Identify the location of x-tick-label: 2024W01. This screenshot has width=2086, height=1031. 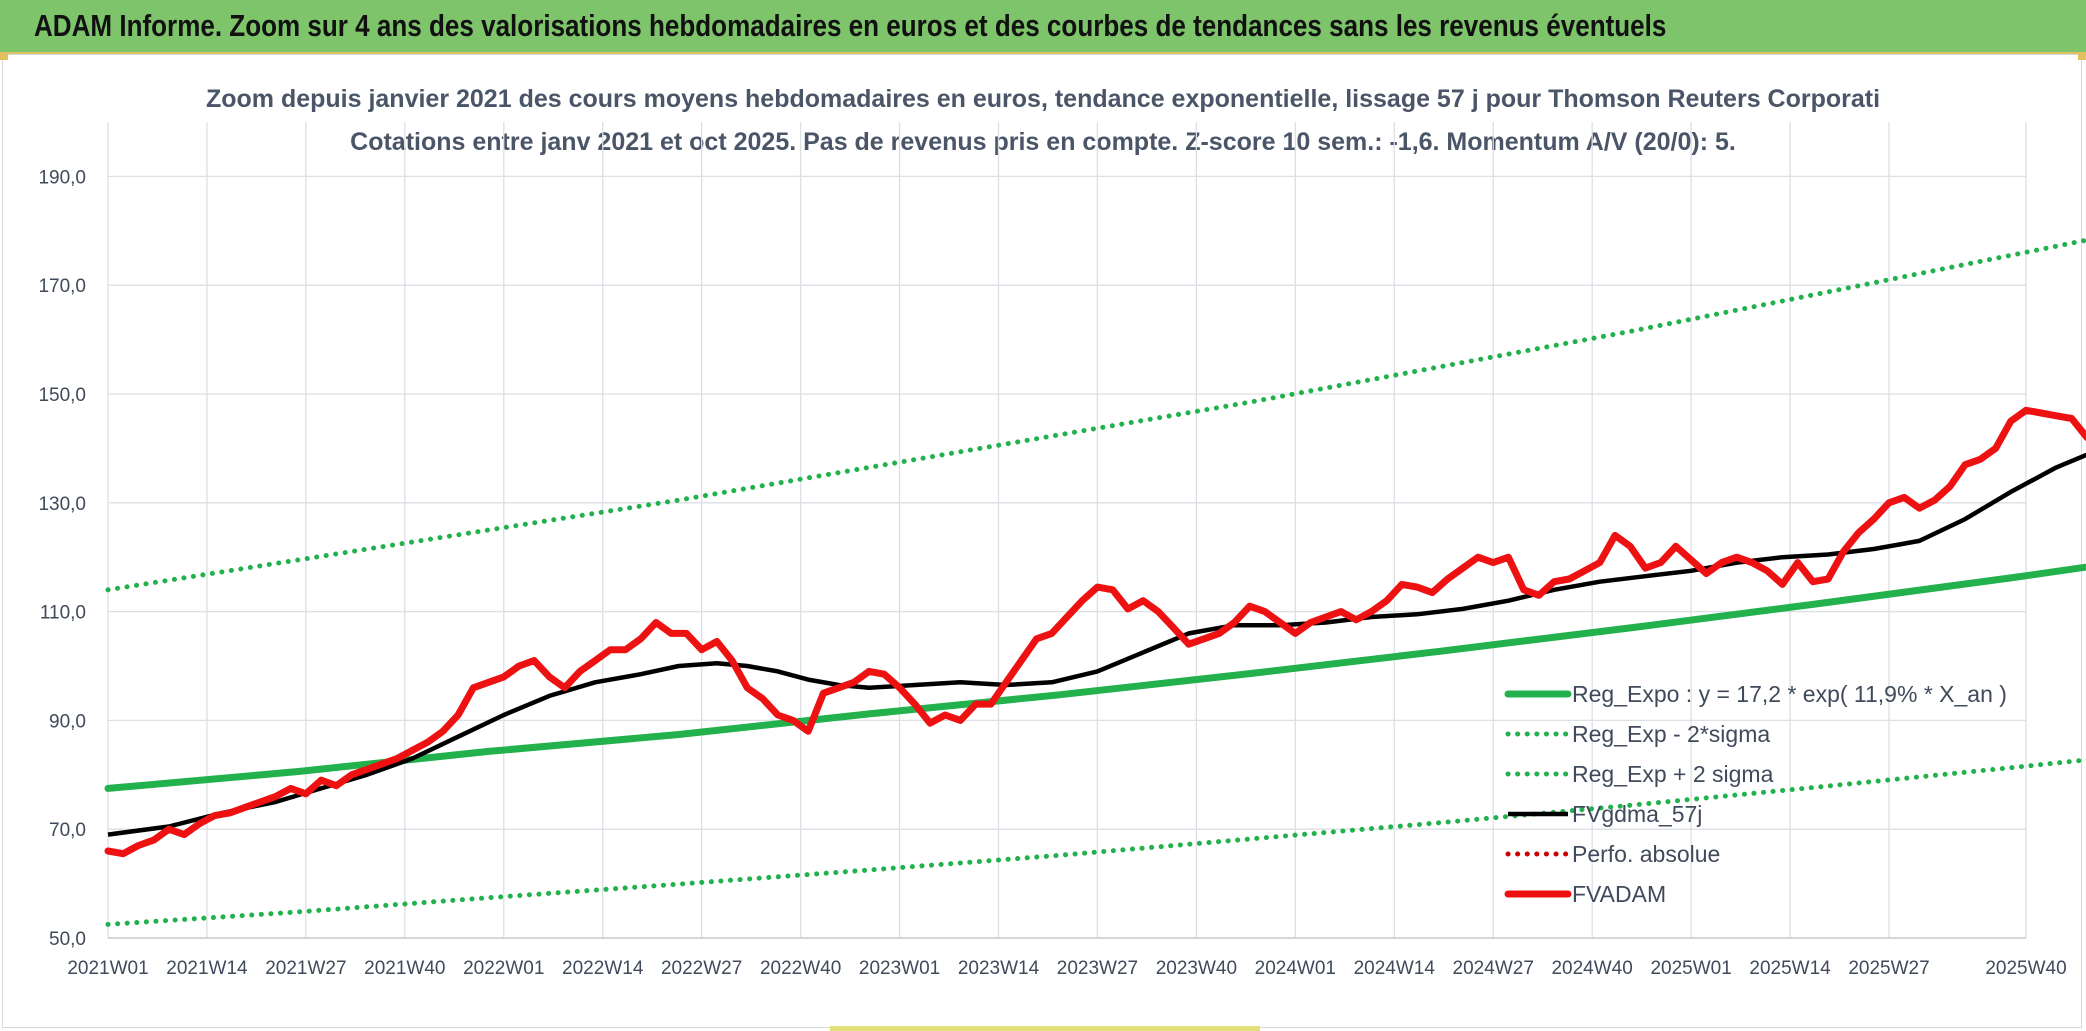
(1295, 968).